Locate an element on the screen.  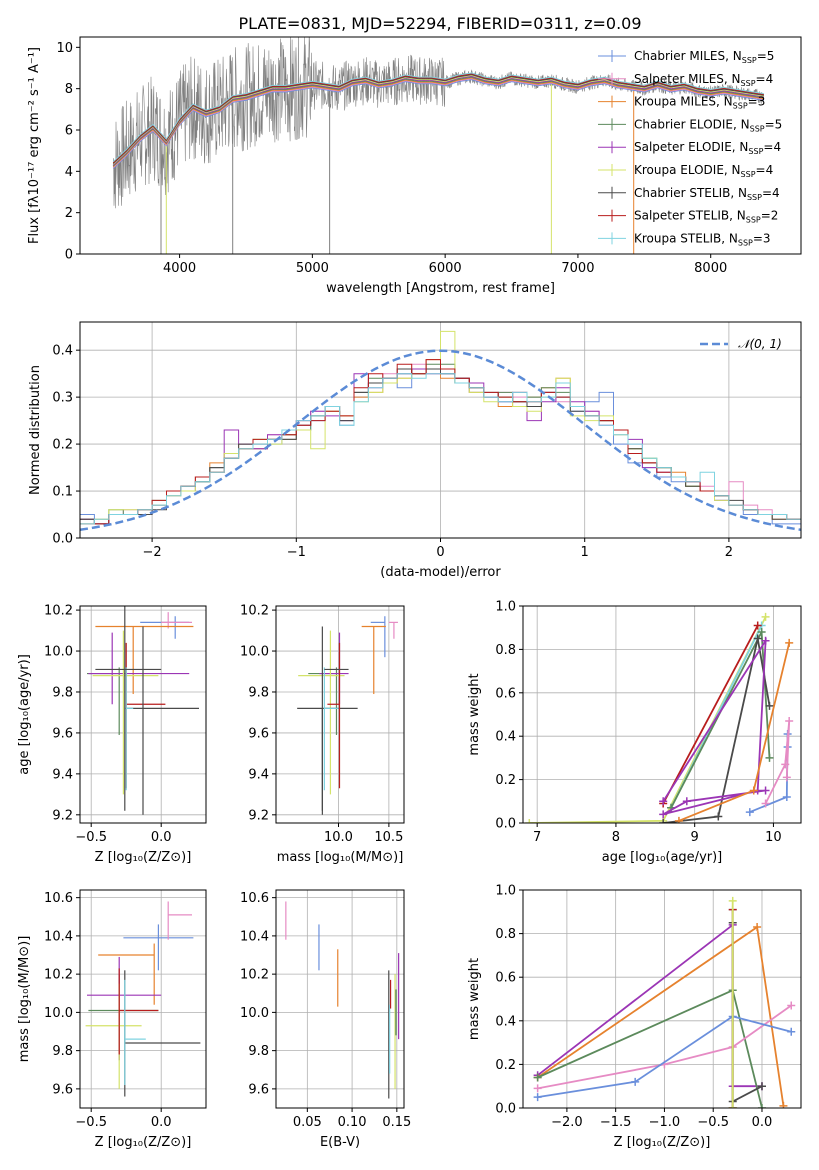
model-line-salpeter_miles is located at coordinates (438, 123).